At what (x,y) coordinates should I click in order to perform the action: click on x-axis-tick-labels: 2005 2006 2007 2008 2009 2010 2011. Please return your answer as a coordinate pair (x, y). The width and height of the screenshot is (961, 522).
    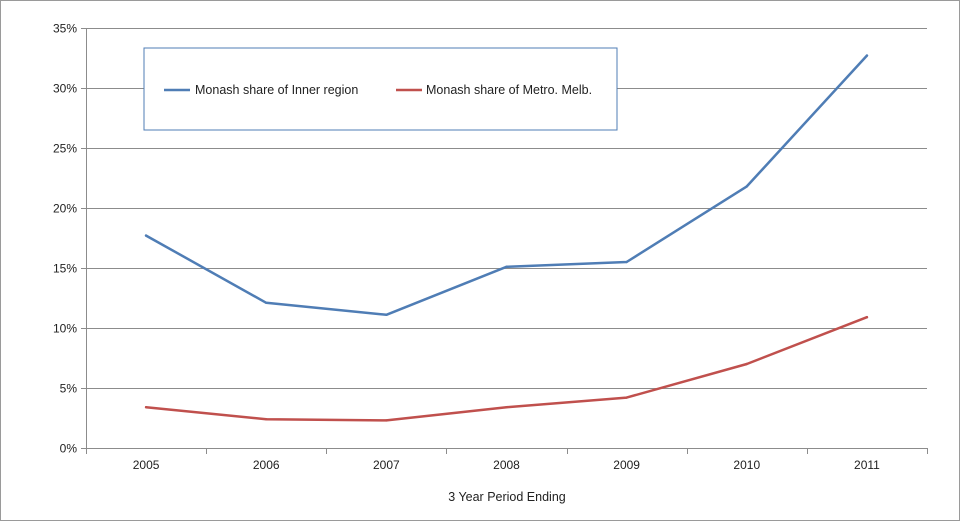
    Looking at the image, I should click on (506, 465).